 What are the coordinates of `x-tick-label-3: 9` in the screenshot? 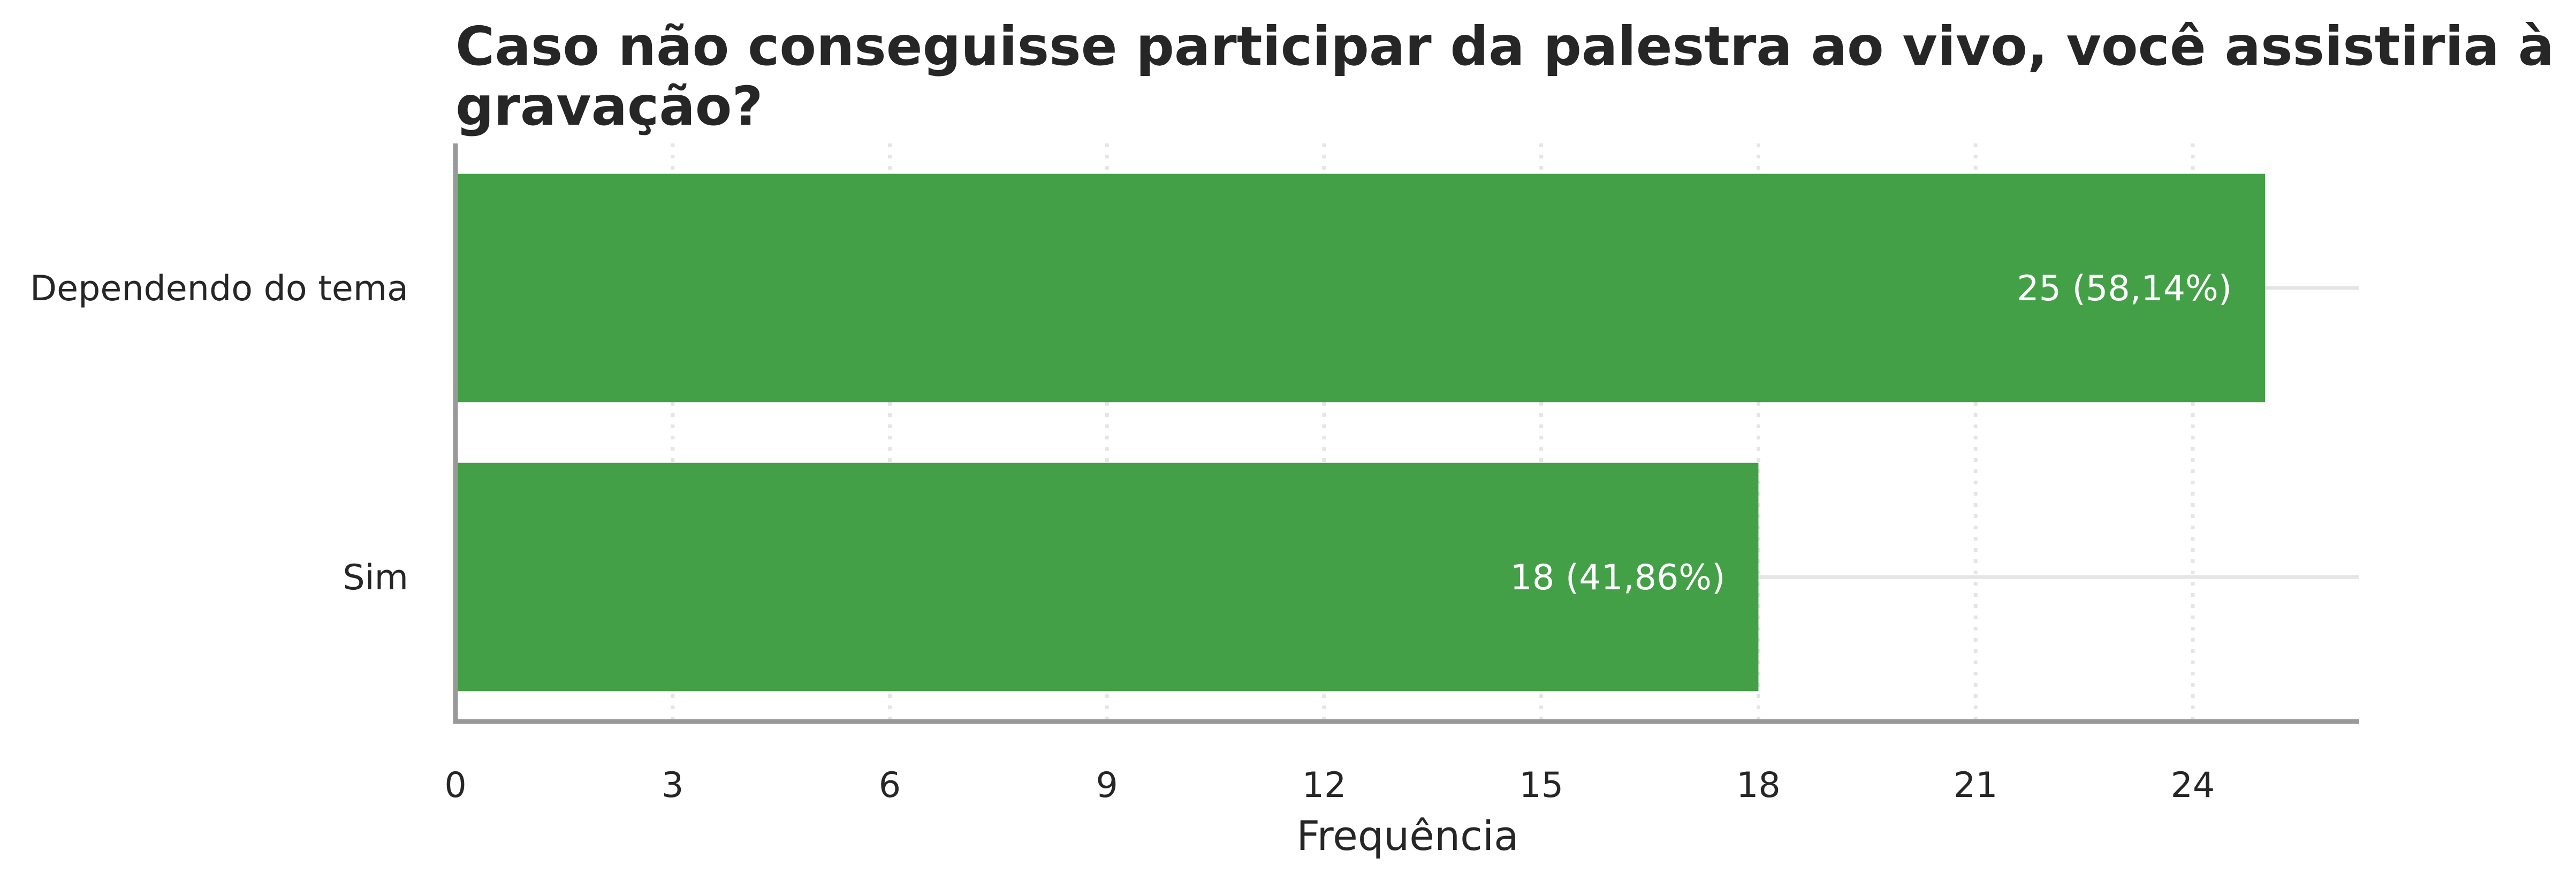 It's located at (1107, 785).